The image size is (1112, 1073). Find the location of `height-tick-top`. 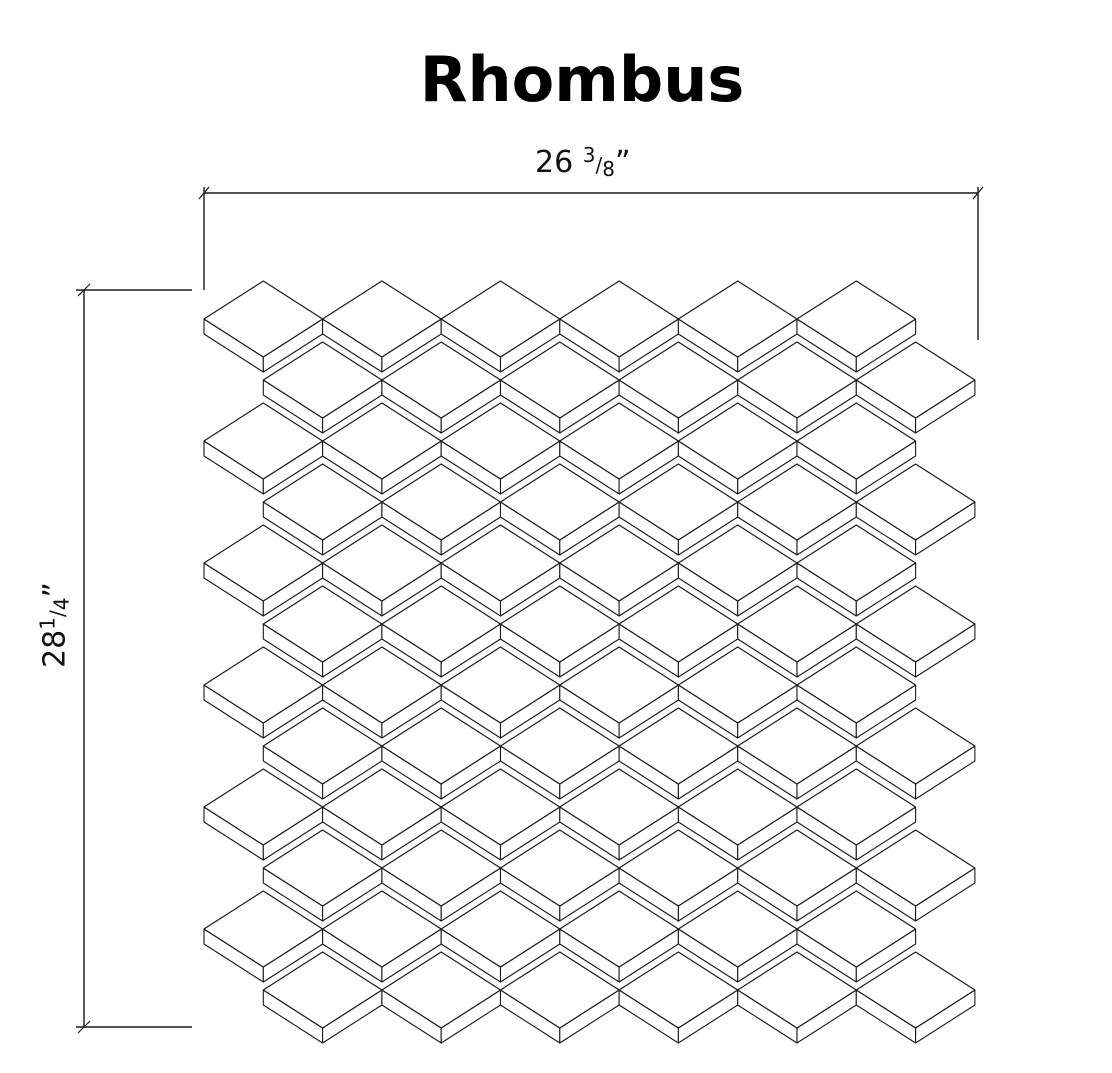

height-tick-top is located at coordinates (84, 290).